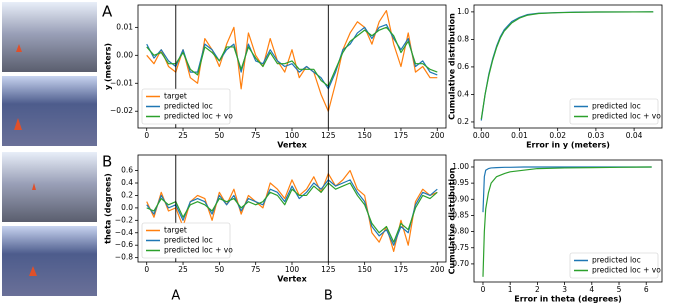 The height and width of the screenshot is (305, 677). What do you see at coordinates (460, 198) in the screenshot?
I see `y-tick-label: 0.90` at bounding box center [460, 198].